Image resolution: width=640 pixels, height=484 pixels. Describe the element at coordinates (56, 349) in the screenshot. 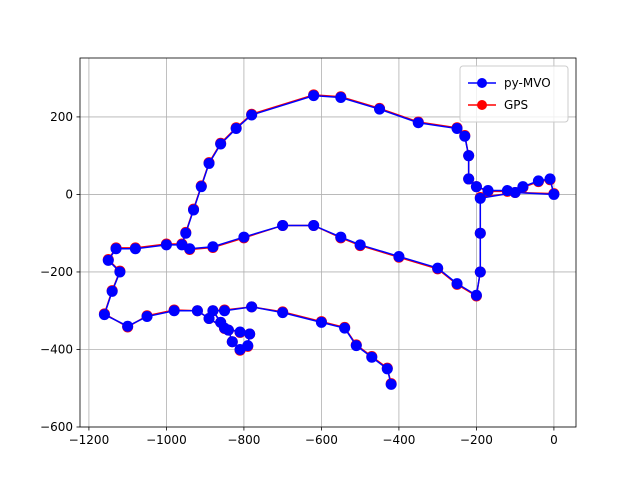

I see `y-tick-label: −400` at that location.